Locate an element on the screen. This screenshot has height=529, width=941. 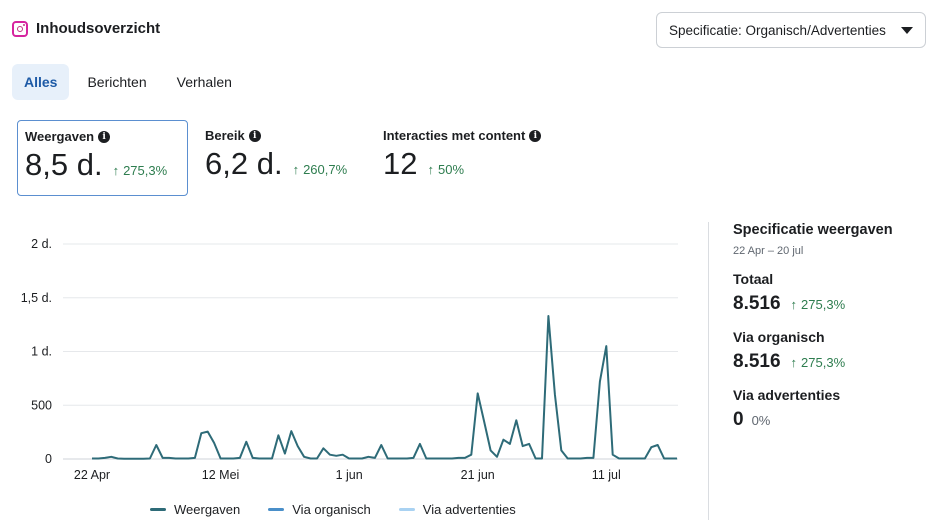
metric-card-interacties: Interacties met content i 12 ↑ 50% is located at coordinates (476, 158).